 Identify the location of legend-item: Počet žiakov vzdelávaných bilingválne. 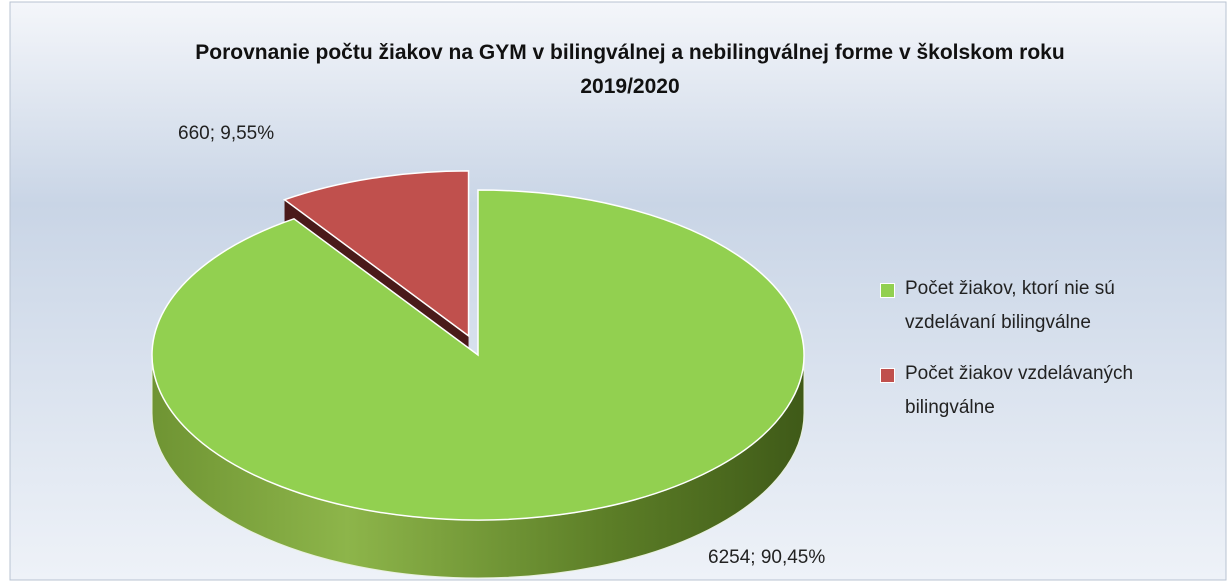
(1045, 391).